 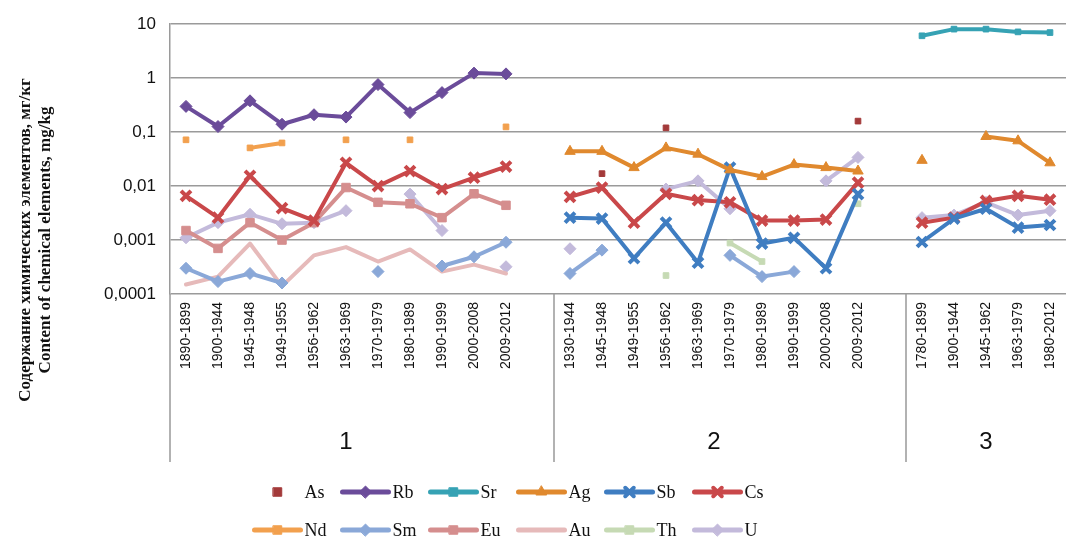 I want to click on legend-label: Sm, so click(x=404, y=529).